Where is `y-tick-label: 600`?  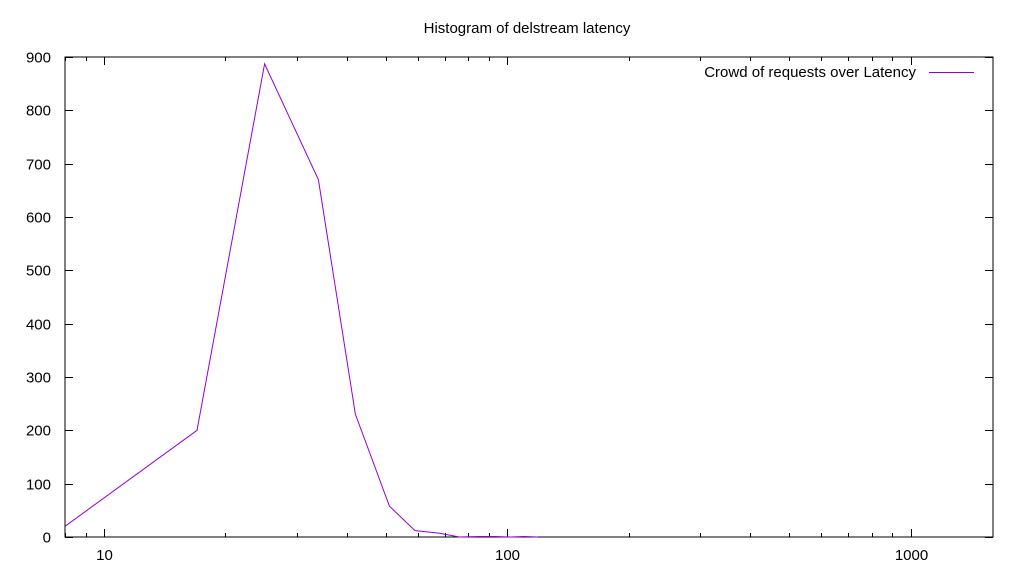 y-tick-label: 600 is located at coordinates (38, 218).